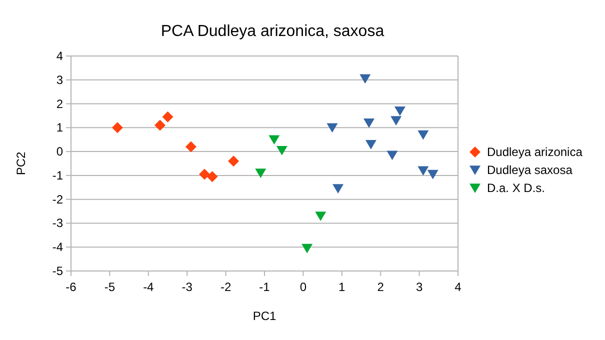 The width and height of the screenshot is (605, 340). What do you see at coordinates (58, 223) in the screenshot?
I see `y-tick-label: -3` at bounding box center [58, 223].